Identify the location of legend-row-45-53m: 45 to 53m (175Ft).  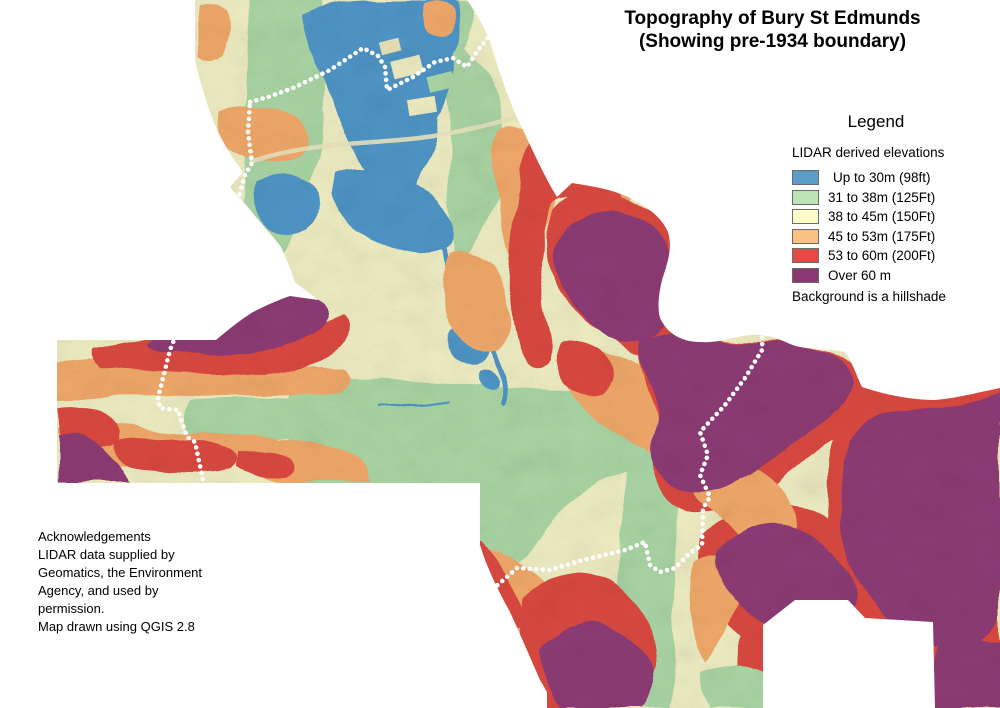
(896, 237).